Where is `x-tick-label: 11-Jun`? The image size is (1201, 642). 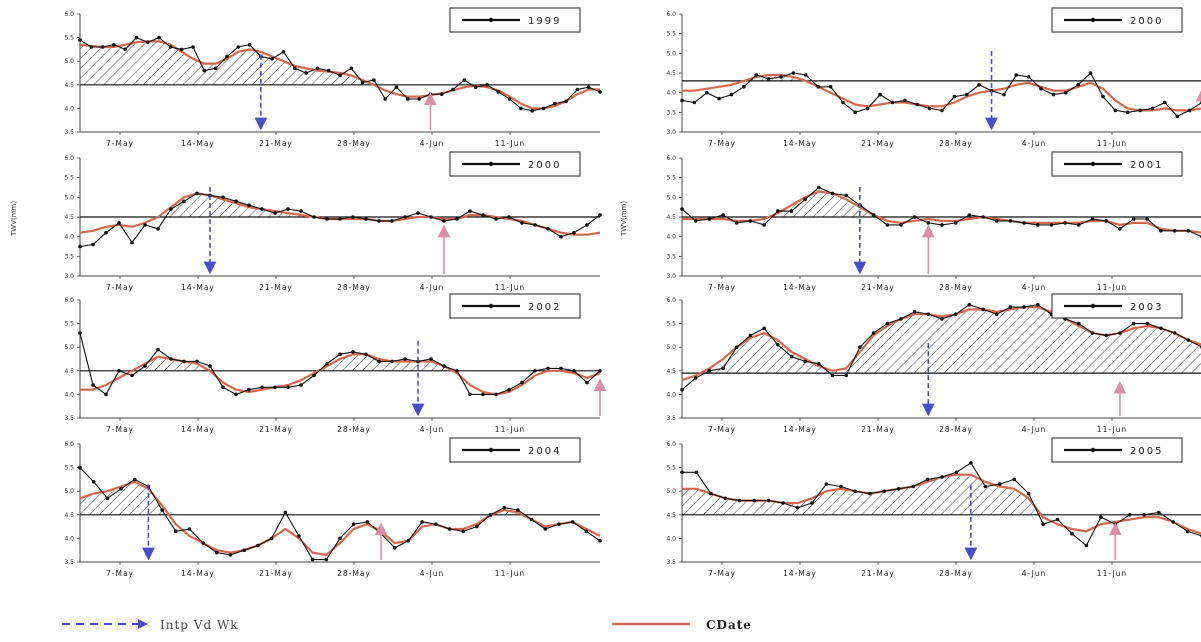
x-tick-label: 11-Jun is located at coordinates (1112, 429).